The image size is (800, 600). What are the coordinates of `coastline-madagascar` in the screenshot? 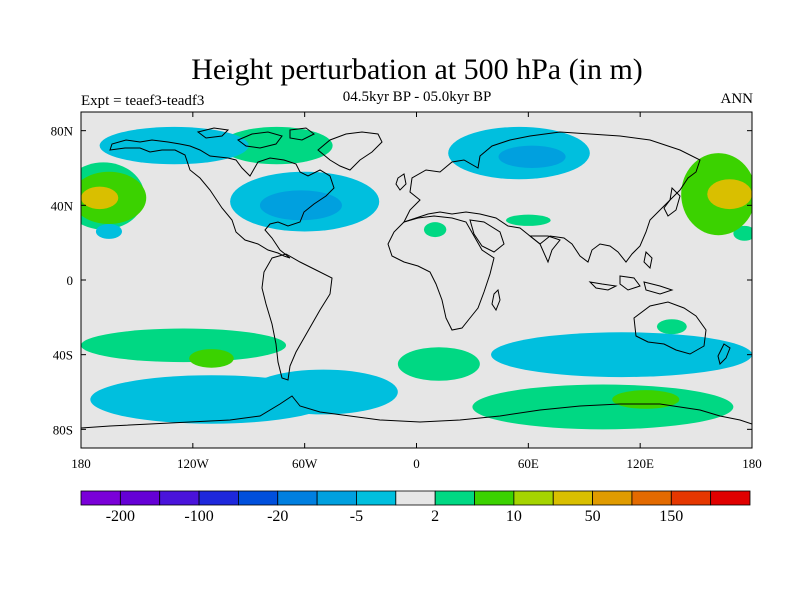 It's located at (496, 300).